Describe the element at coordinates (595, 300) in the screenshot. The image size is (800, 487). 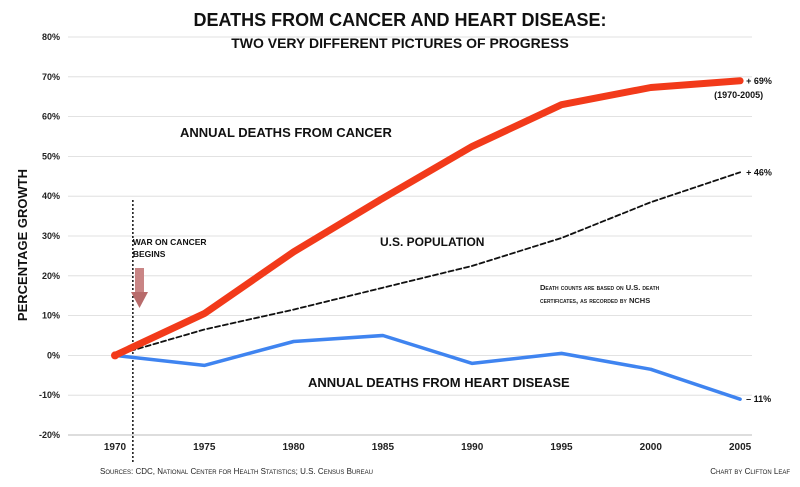
I see `note-line2: certificates, as recorded by NCHS` at that location.